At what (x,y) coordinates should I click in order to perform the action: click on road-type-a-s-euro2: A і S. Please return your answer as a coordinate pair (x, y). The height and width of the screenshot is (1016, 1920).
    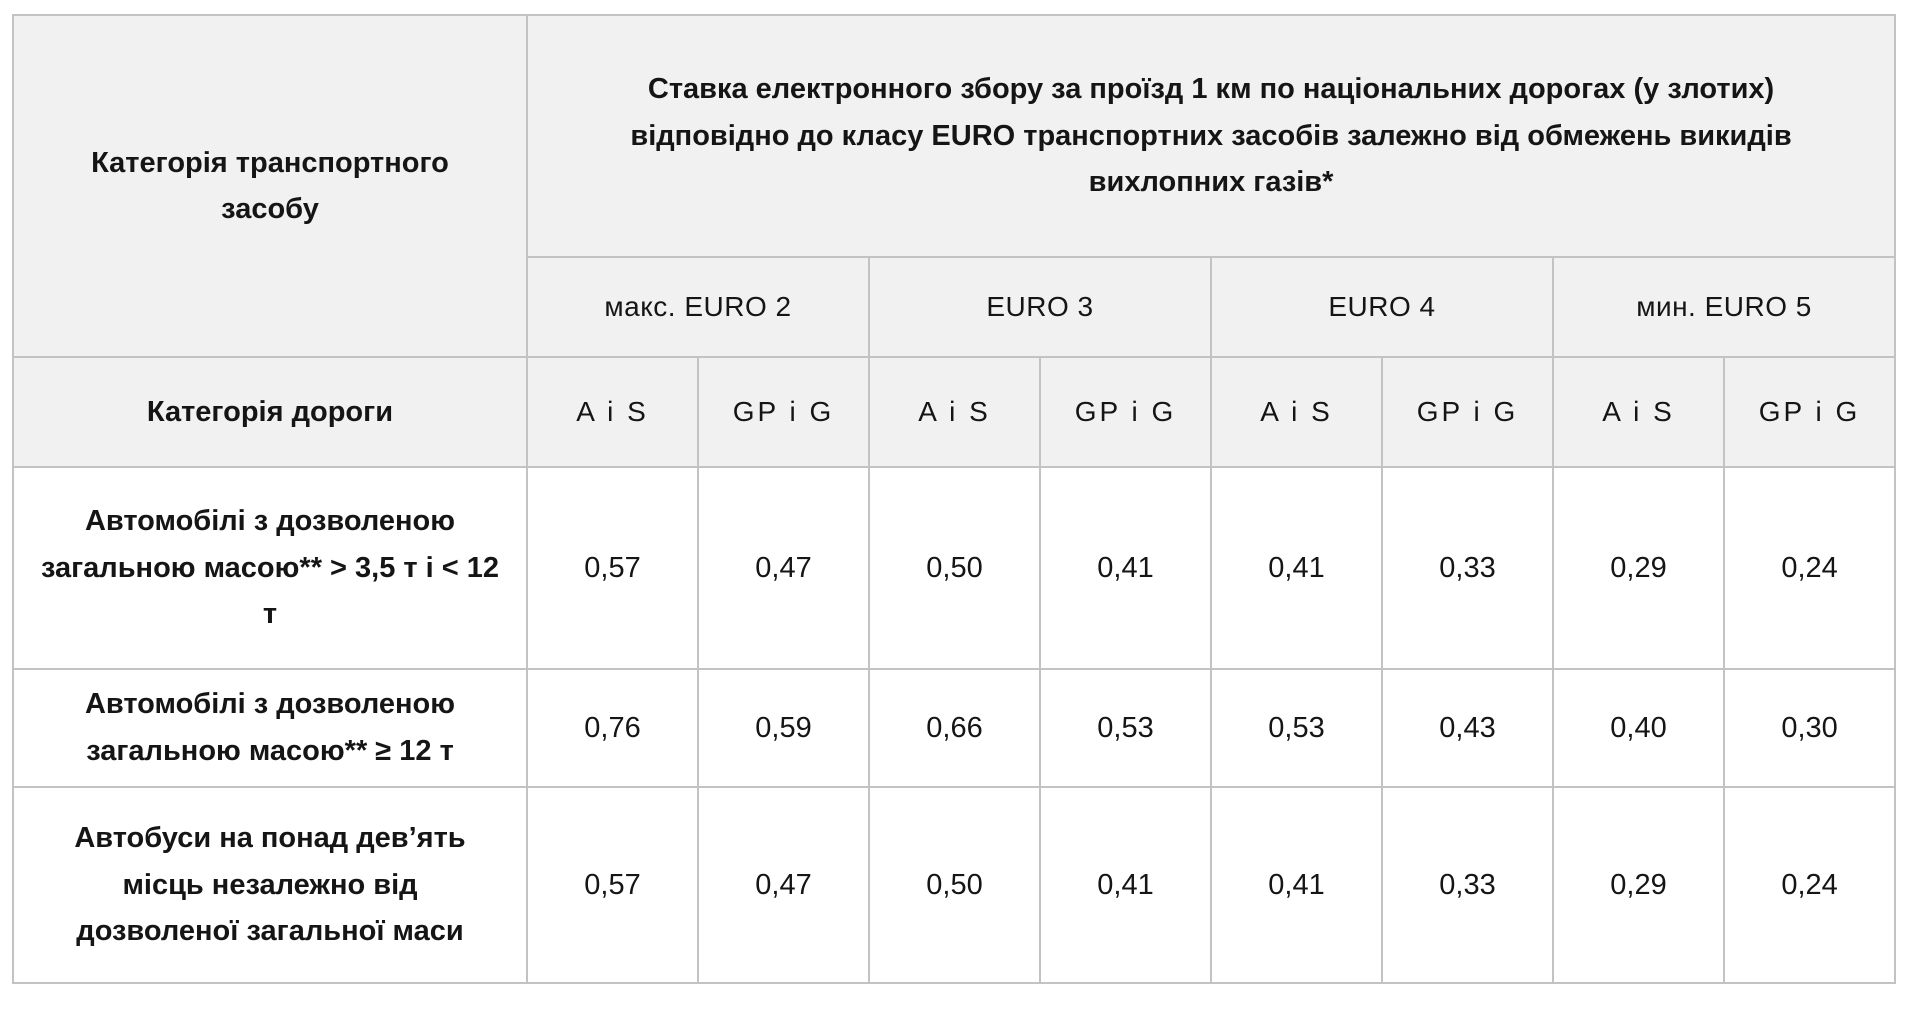
    Looking at the image, I should click on (612, 412).